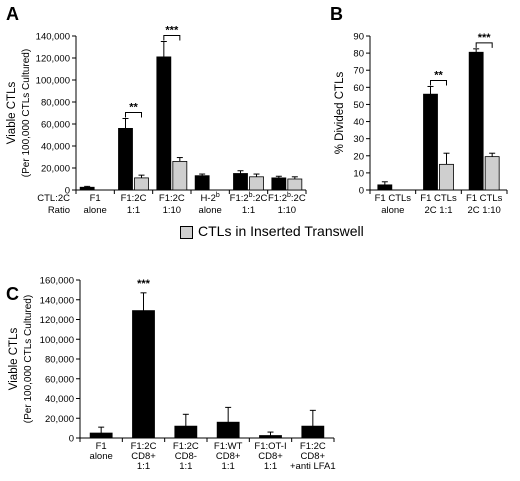  What do you see at coordinates (358, 173) in the screenshot?
I see `y-tick-label: 10` at bounding box center [358, 173].